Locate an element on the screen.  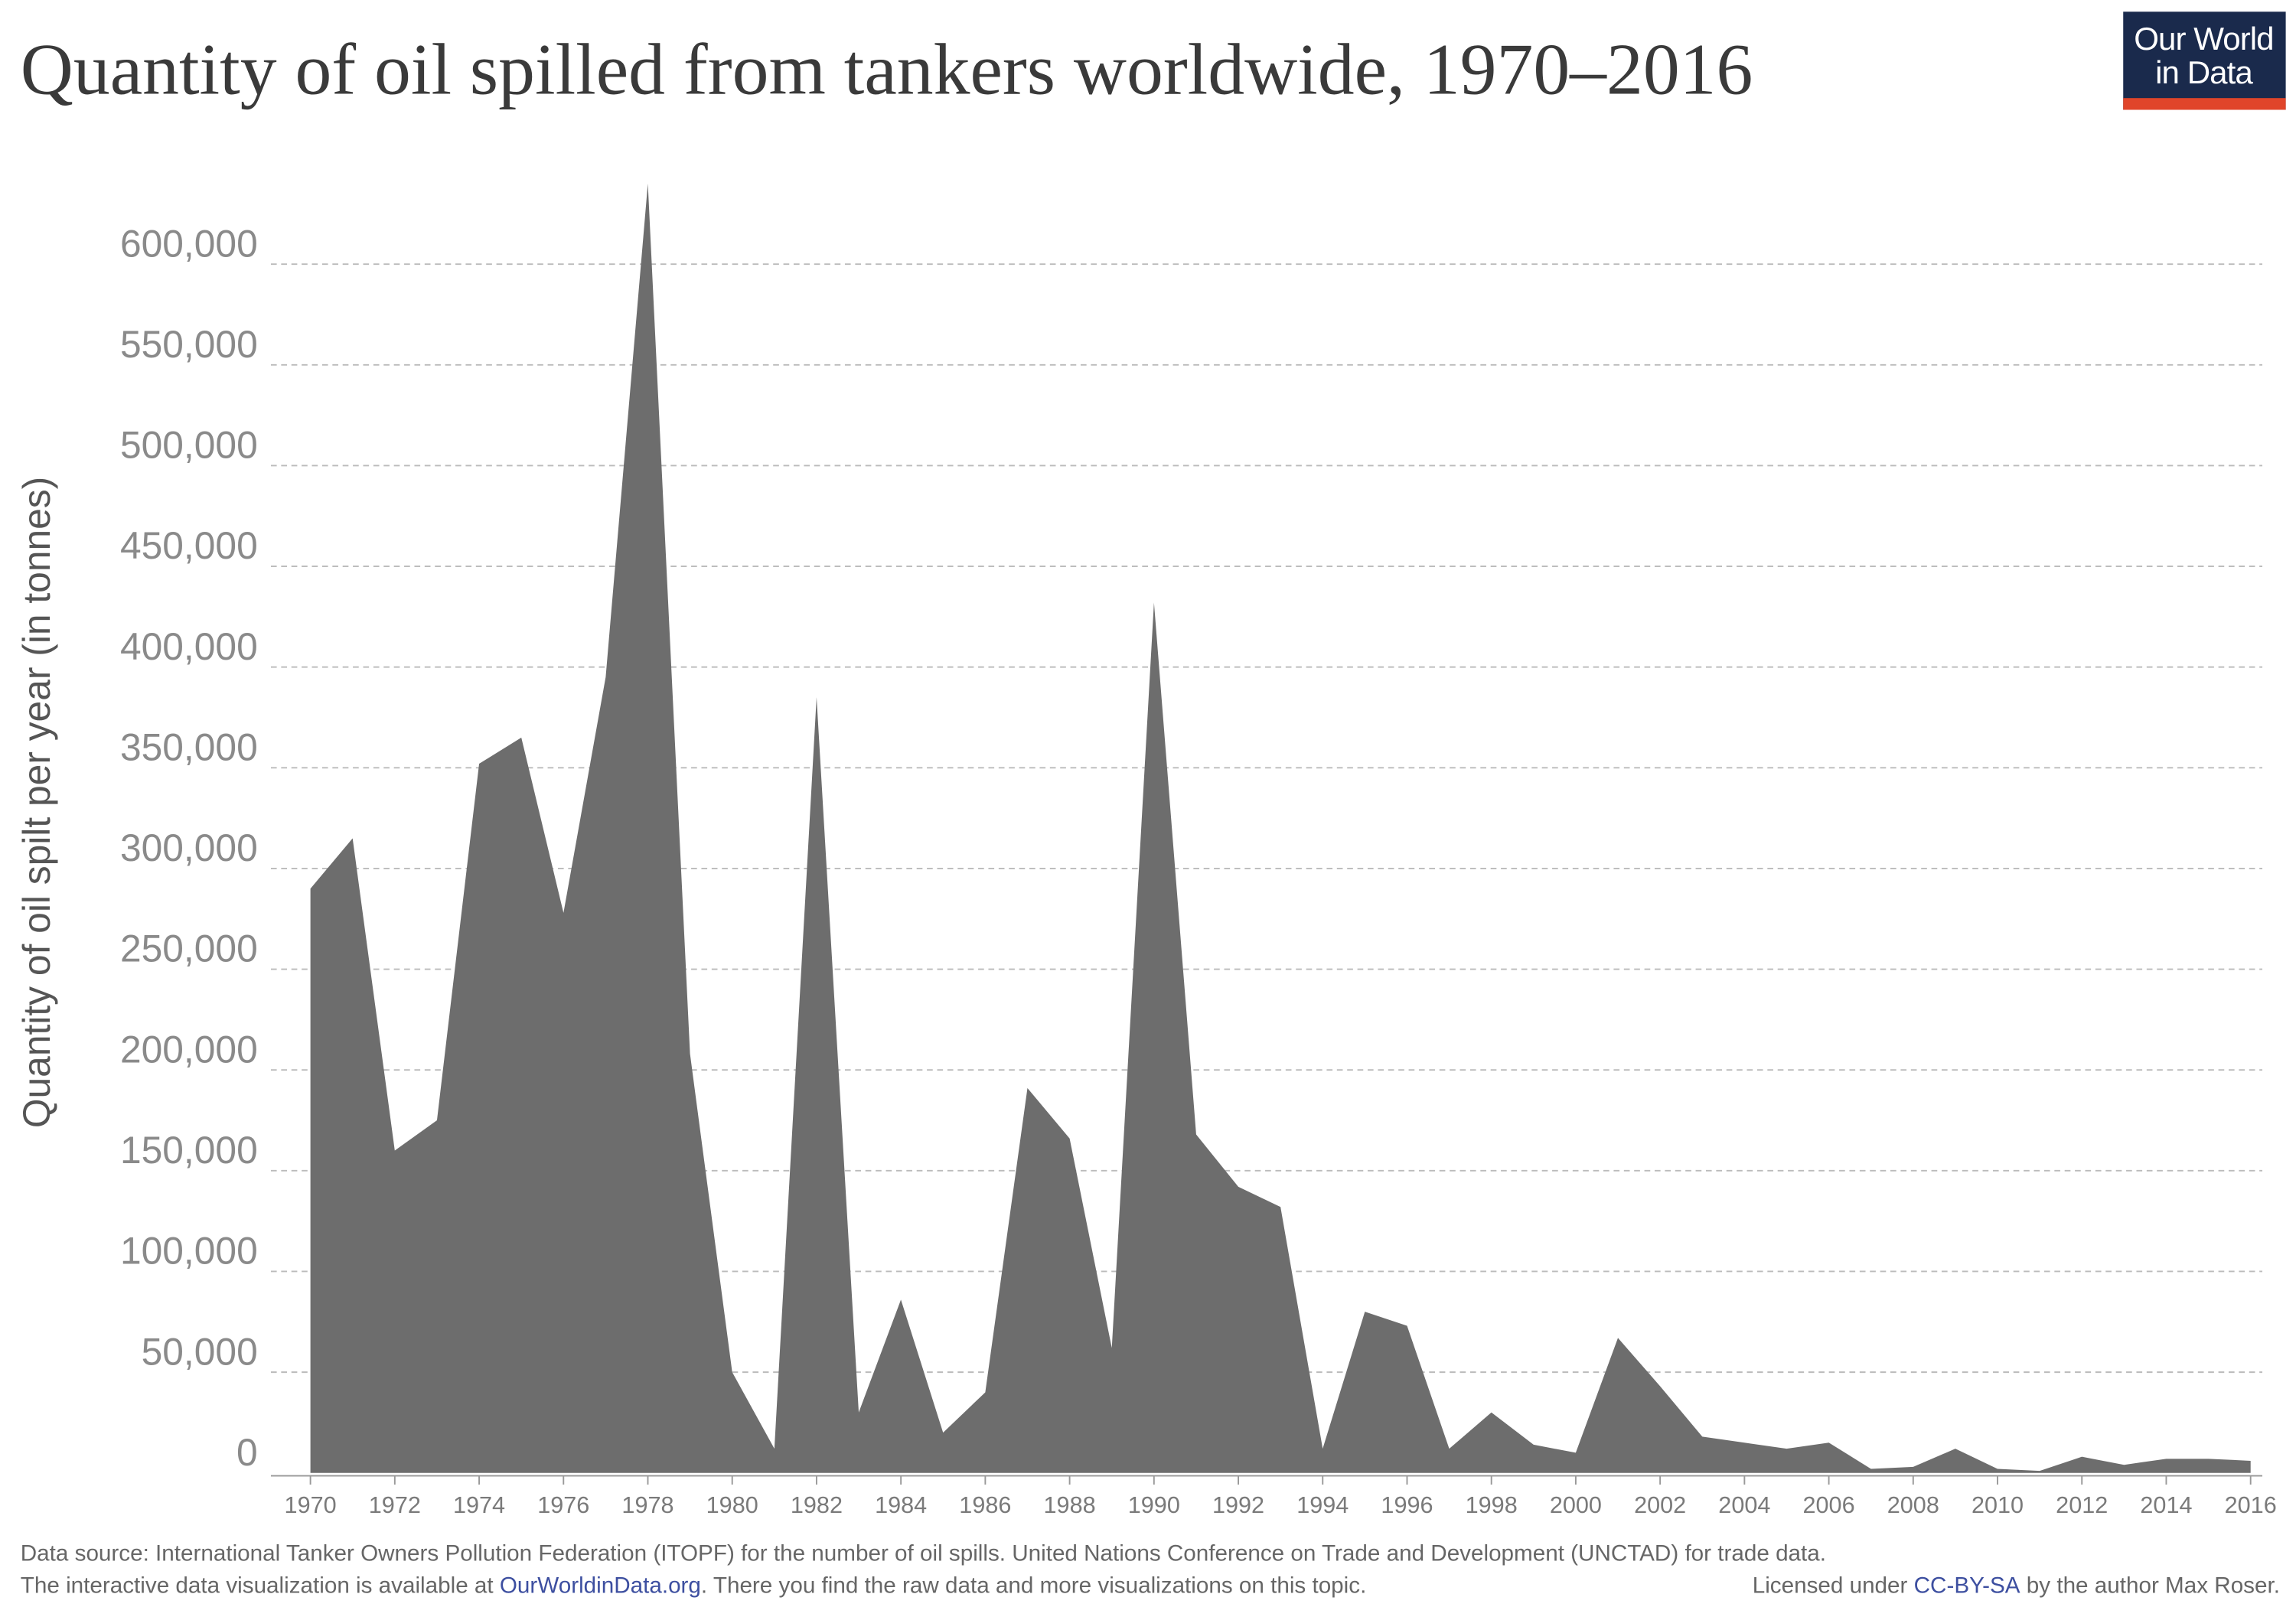
footer-link: OurWorldinData.org is located at coordinates (600, 1586).